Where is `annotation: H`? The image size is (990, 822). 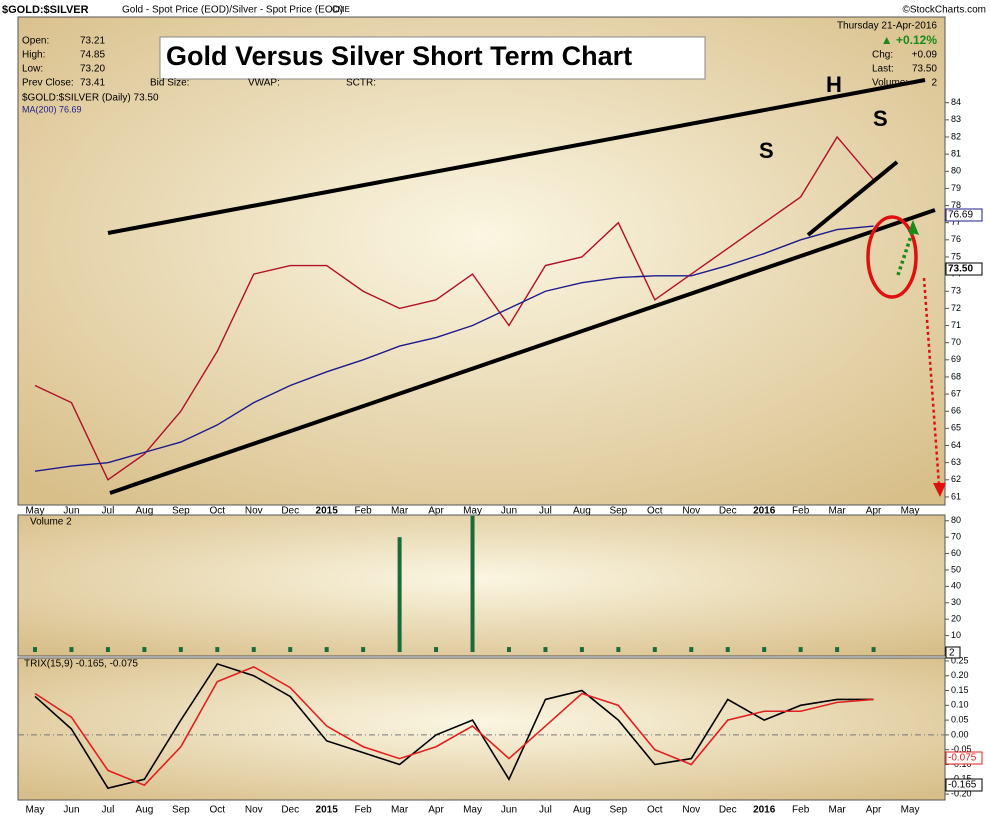 annotation: H is located at coordinates (834, 84).